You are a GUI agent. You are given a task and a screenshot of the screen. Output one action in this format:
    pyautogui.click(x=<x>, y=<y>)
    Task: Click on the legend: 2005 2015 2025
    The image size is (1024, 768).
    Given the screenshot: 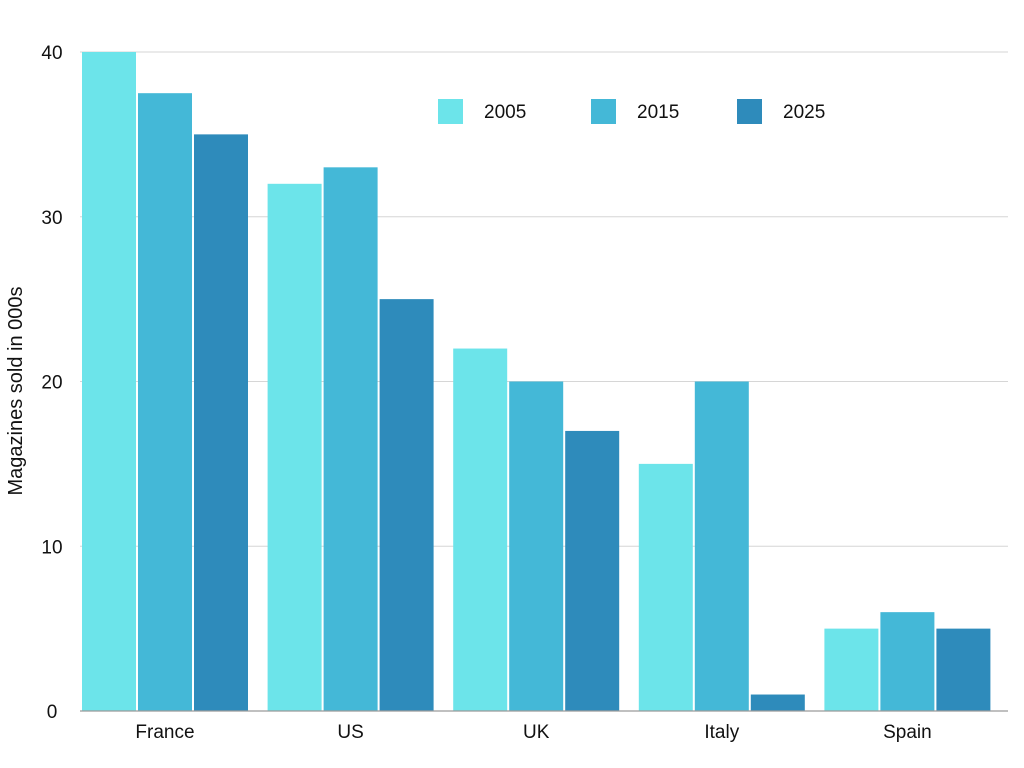 What is the action you would take?
    pyautogui.click(x=631, y=111)
    